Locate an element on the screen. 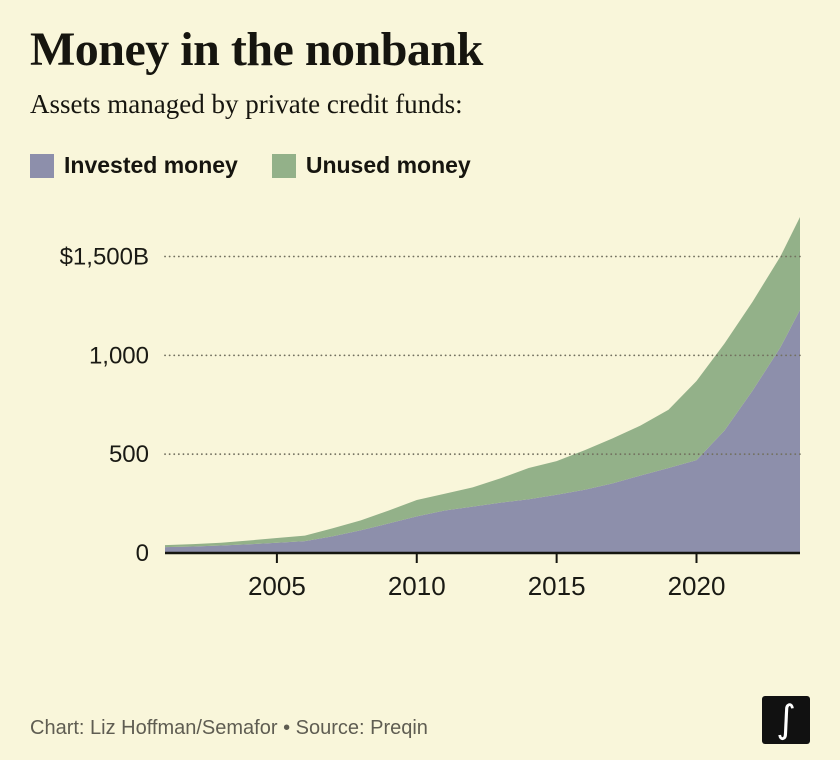  legend-item-unused-money: Unused money is located at coordinates (371, 165).